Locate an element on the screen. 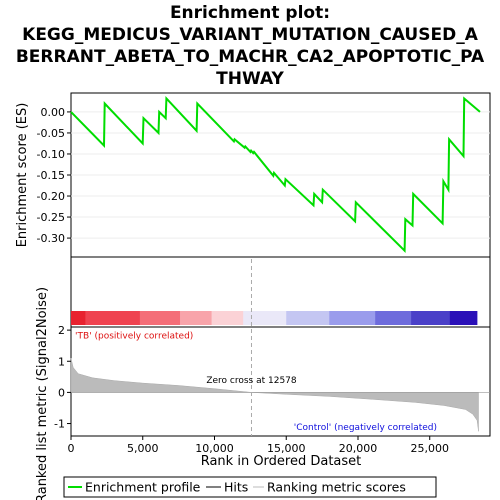 The height and width of the screenshot is (500, 500). x-tick-label: 0 is located at coordinates (71, 448).